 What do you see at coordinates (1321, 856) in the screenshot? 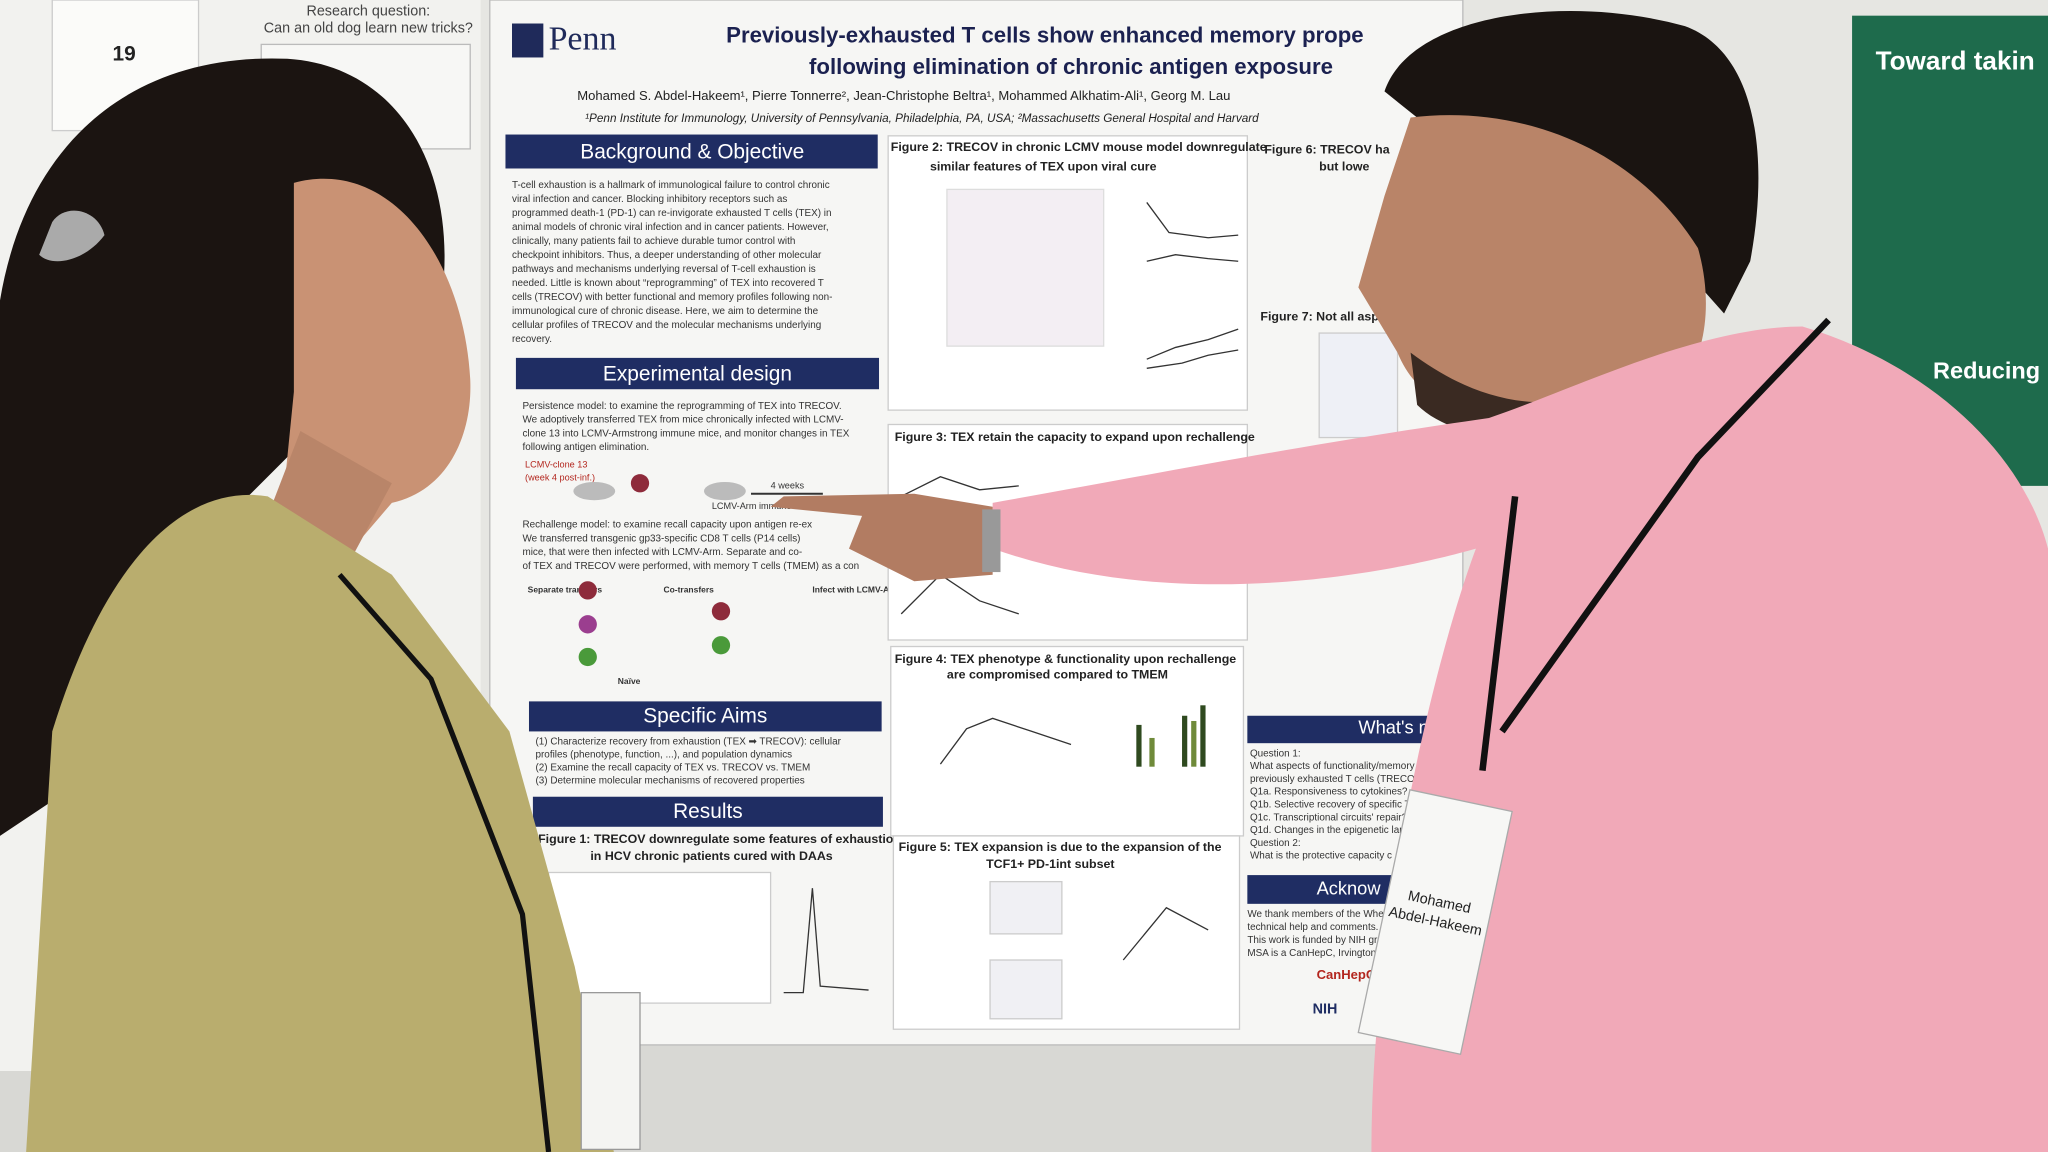
I see `text-line: What is the protective capacity c` at bounding box center [1321, 856].